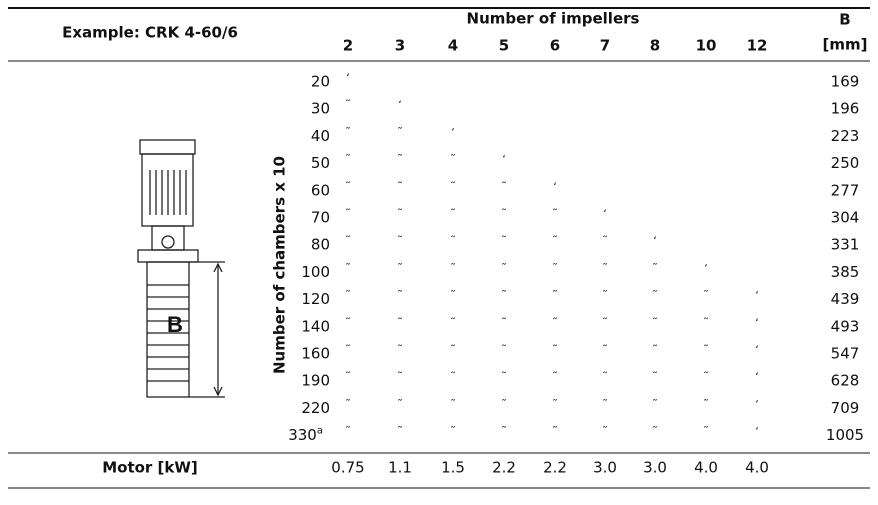  Describe the element at coordinates (845, 354) in the screenshot. I see `b-value: 547` at that location.